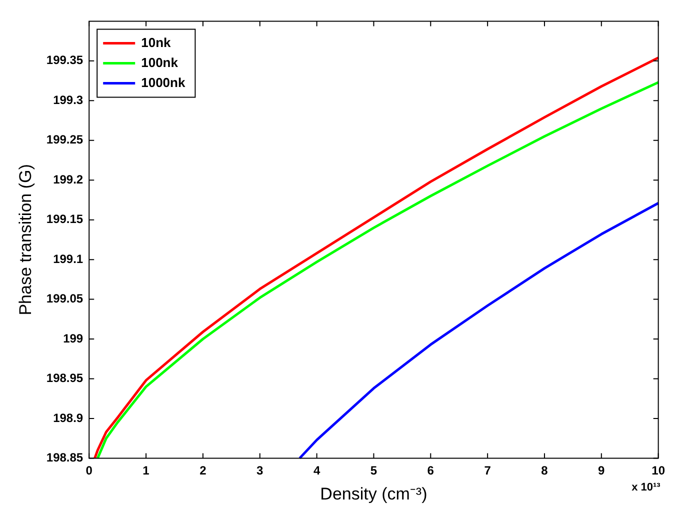 This screenshot has height=521, width=679. I want to click on y-tick-label: 199.2, so click(68, 179).